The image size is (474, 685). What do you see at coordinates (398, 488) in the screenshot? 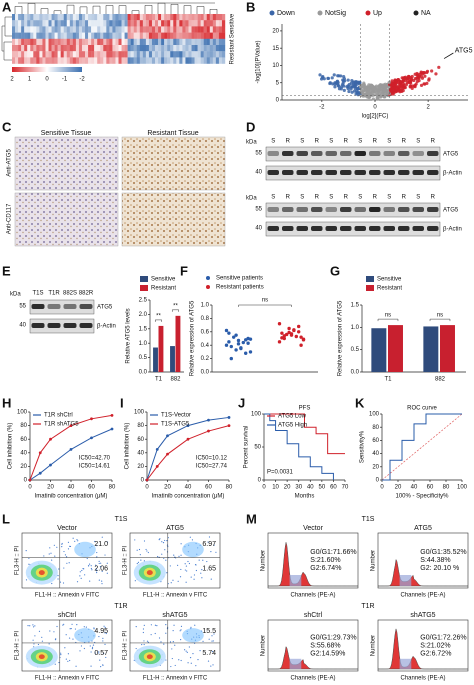
I see `x-tick-label: 20` at bounding box center [398, 488].